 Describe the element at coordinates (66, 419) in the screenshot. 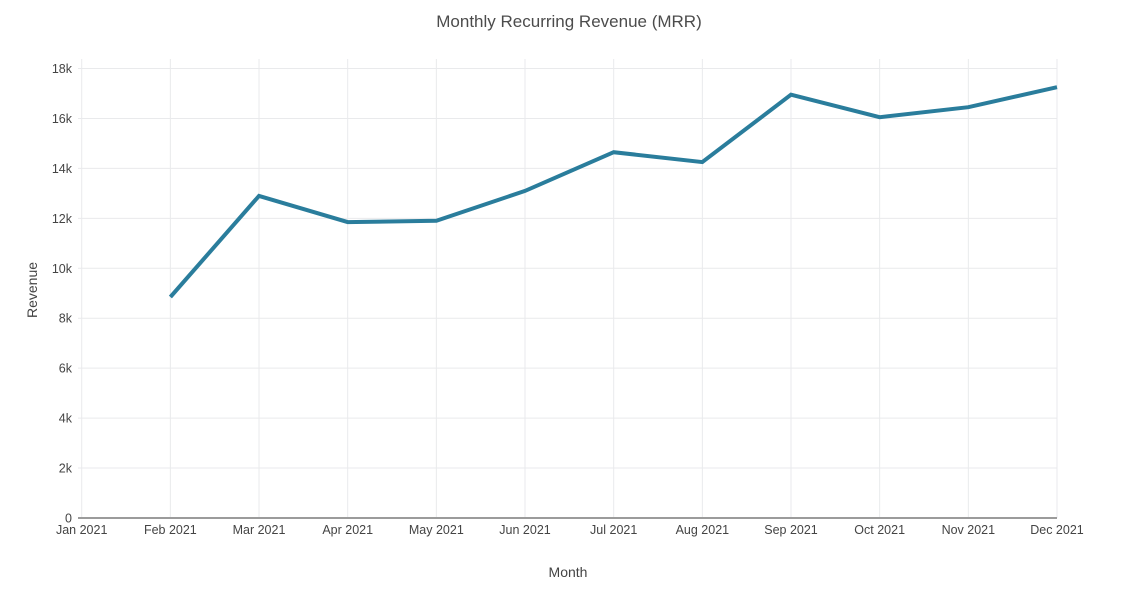

I see `y-tick-label: 4k` at that location.